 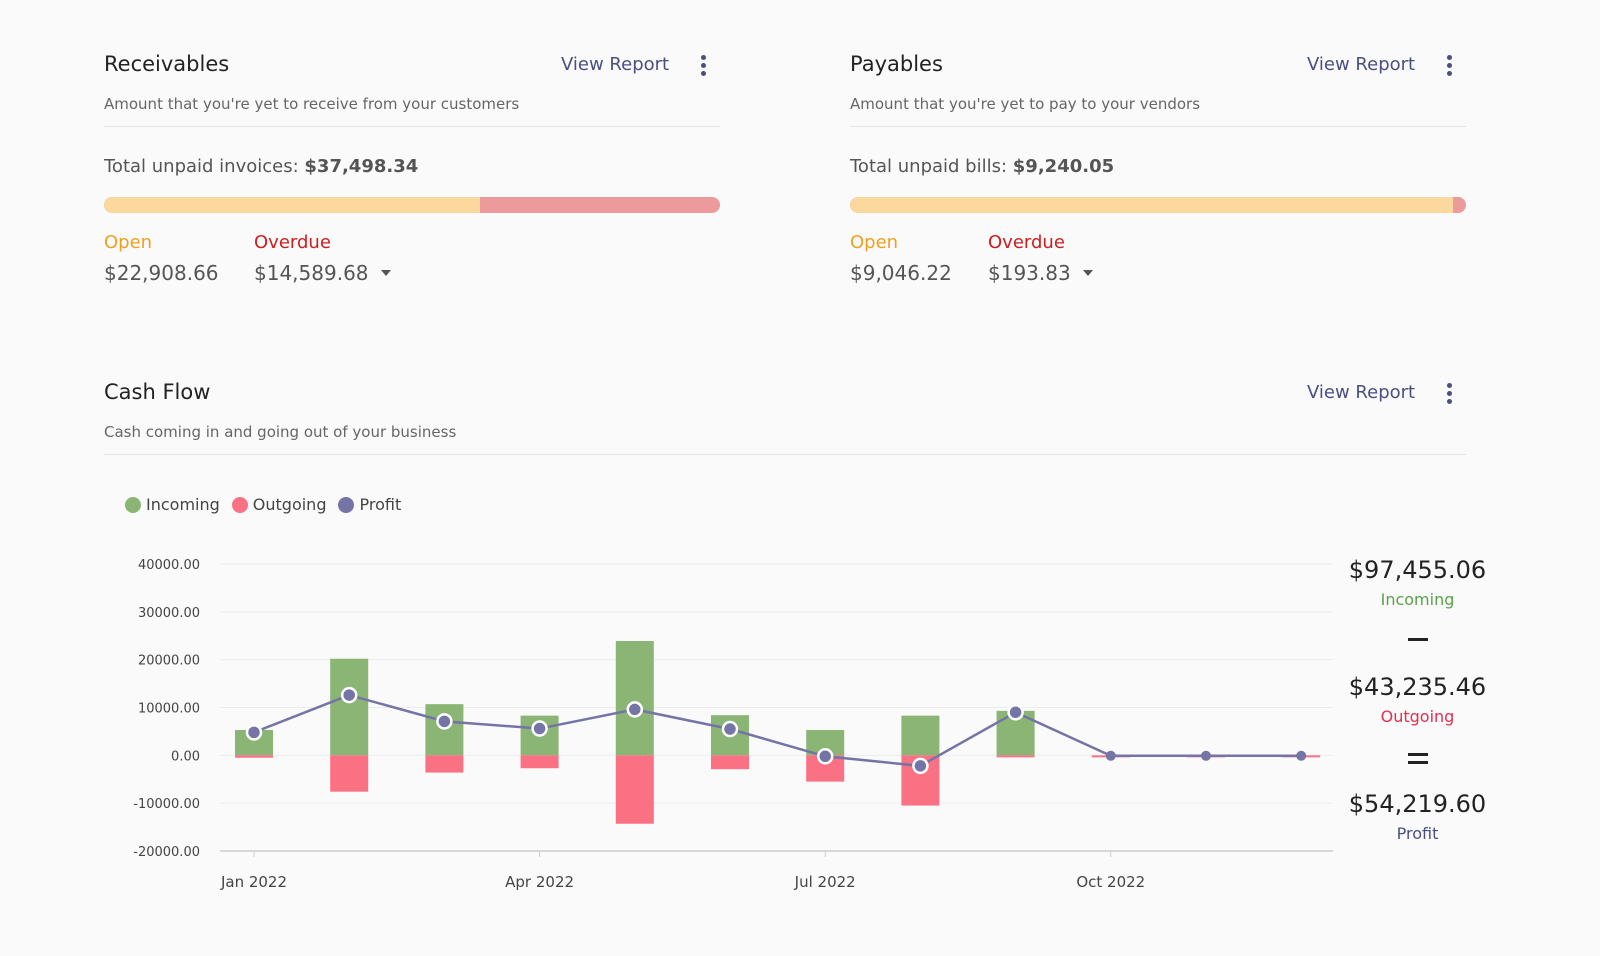 I want to click on receivables-open-value: $22,908.66, so click(x=161, y=273).